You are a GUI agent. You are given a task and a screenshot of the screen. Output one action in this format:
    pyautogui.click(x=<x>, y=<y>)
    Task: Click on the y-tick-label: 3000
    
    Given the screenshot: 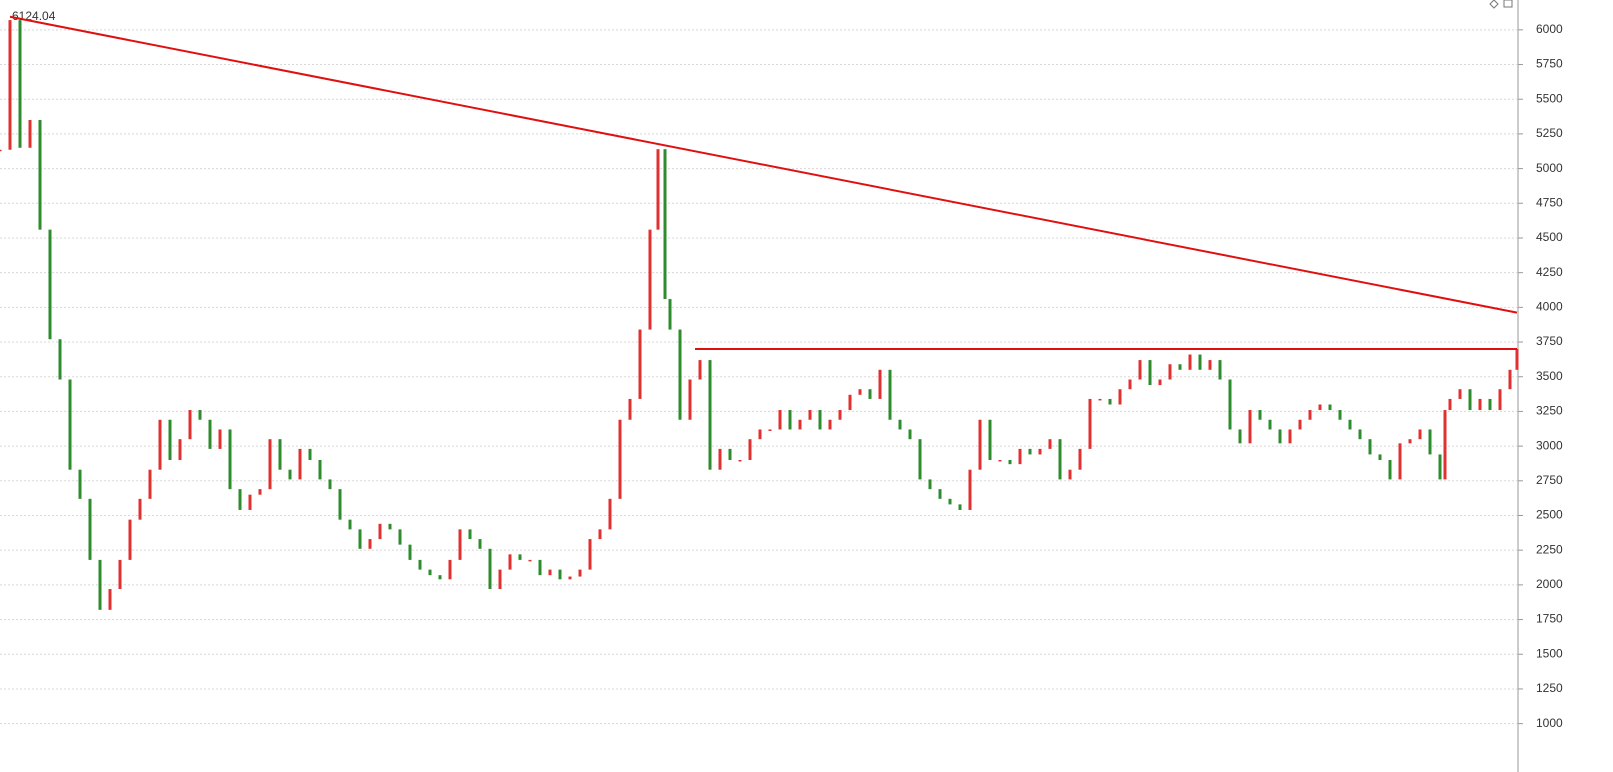 What is the action you would take?
    pyautogui.click(x=1549, y=445)
    